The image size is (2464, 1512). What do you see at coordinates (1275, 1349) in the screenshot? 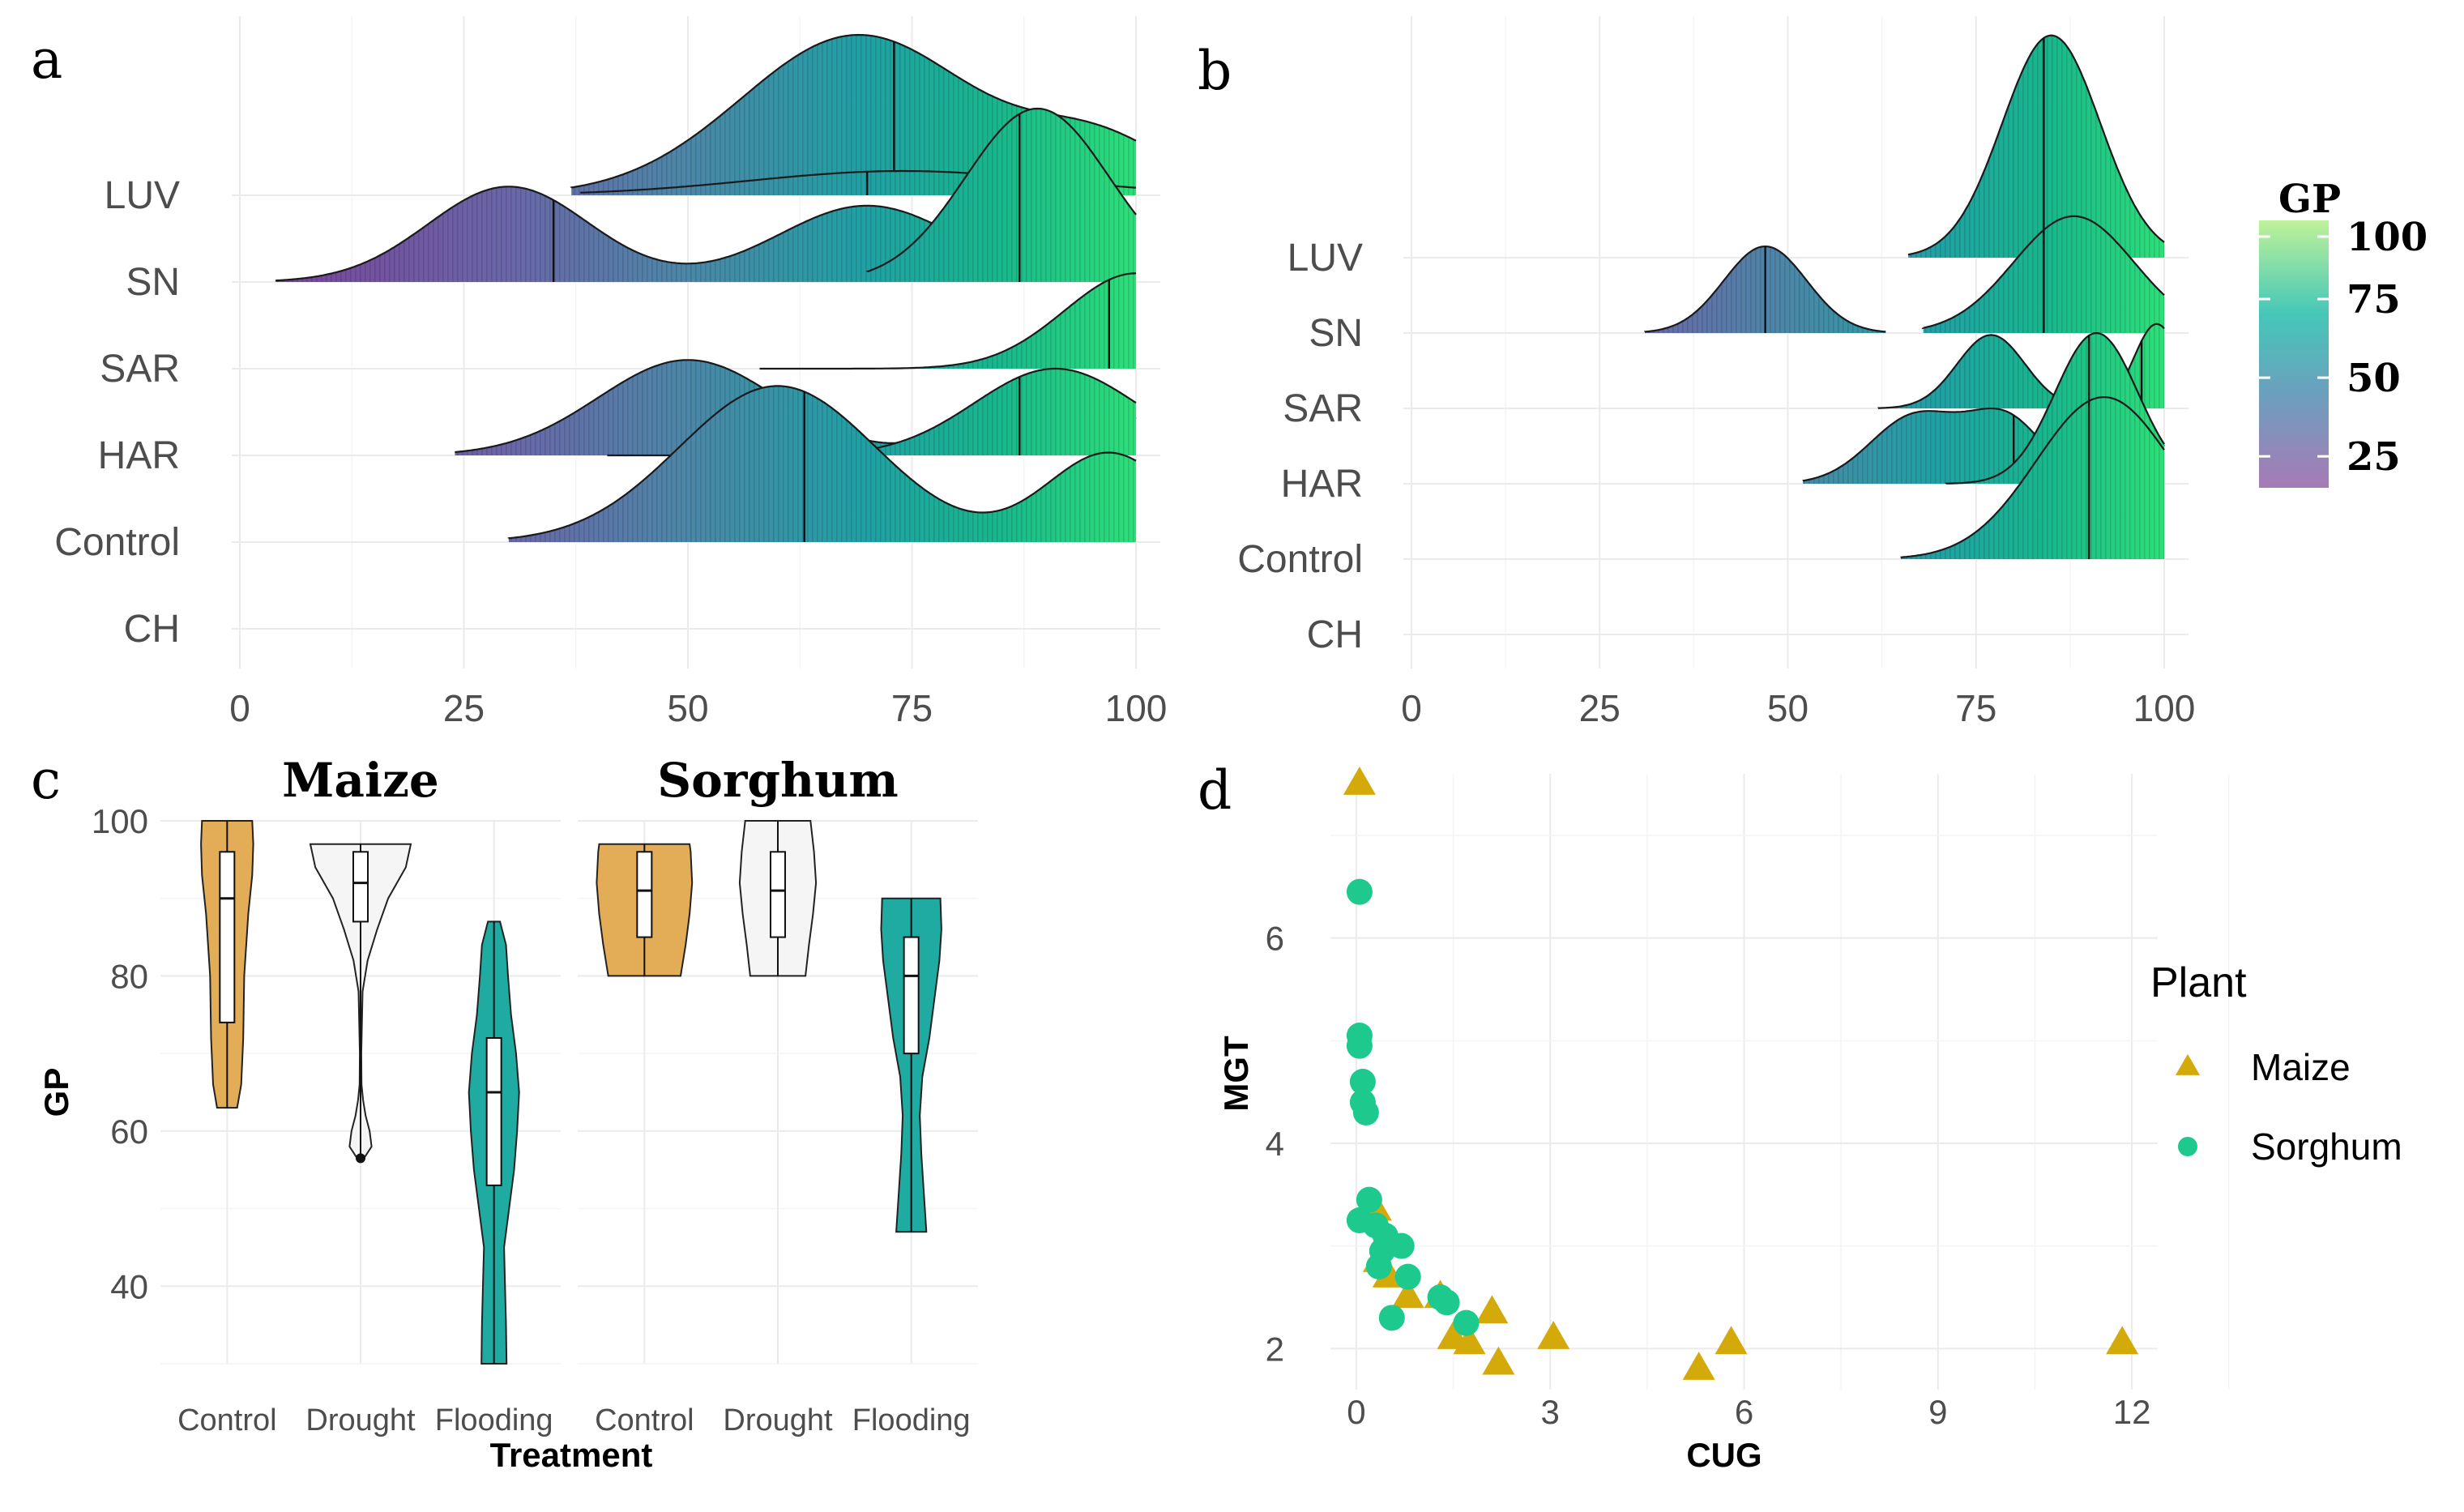
I see `y-tick-label: 2` at bounding box center [1275, 1349].